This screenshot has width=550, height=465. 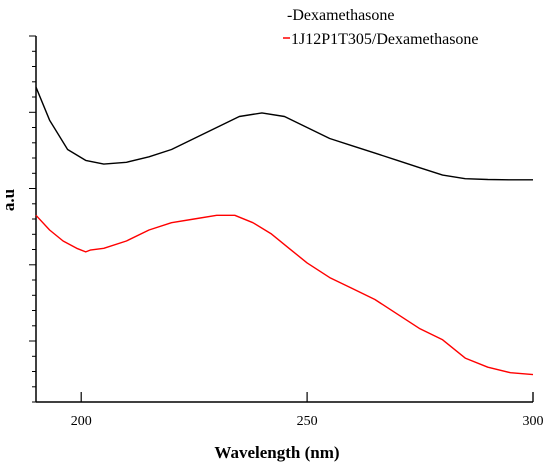 I want to click on legend: -Dexamethasone 1J12P1T305/Dexamethasone, so click(x=381, y=27).